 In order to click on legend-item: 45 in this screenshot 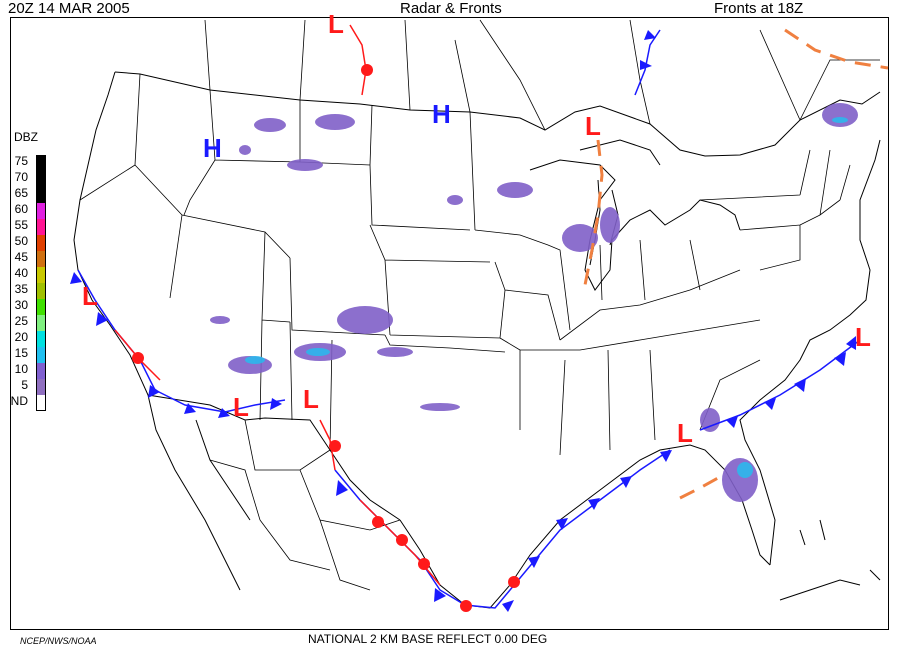, I will do `click(24, 256)`.